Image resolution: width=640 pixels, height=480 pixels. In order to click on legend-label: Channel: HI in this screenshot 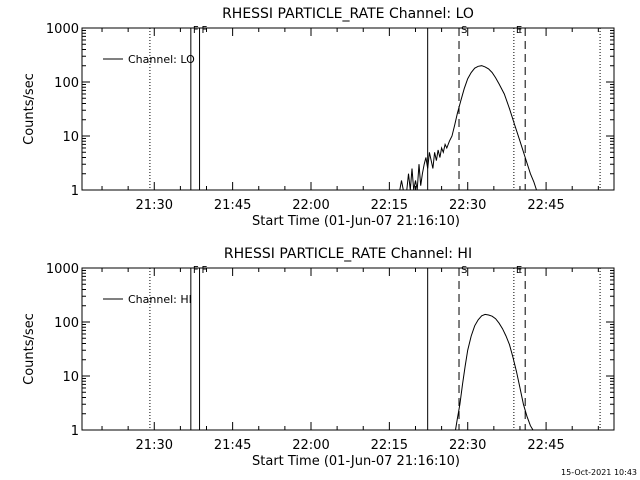, I will do `click(160, 299)`.